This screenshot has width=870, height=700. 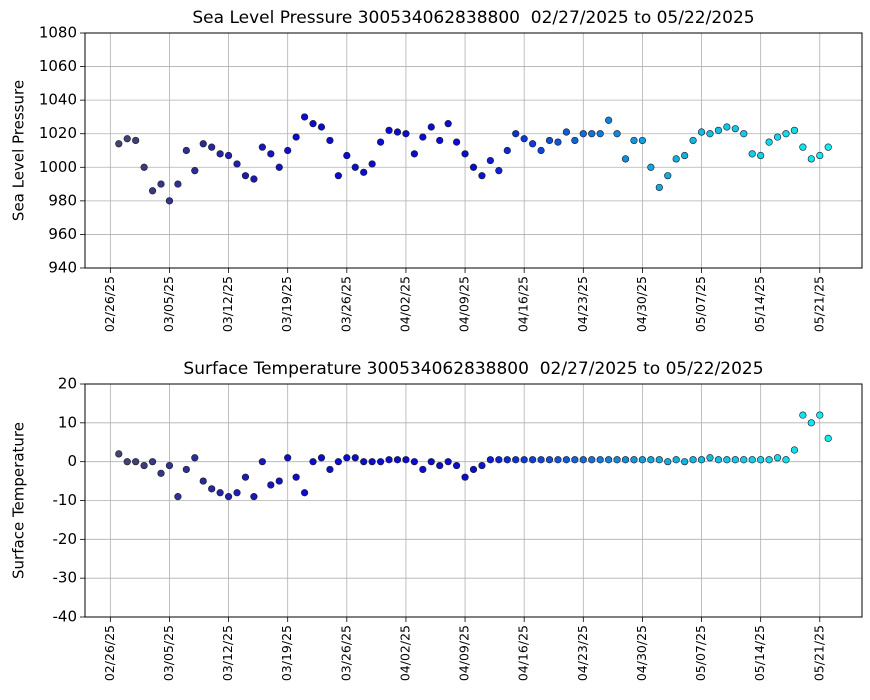 What do you see at coordinates (582, 304) in the screenshot?
I see `x-tick-label: 04/23/25` at bounding box center [582, 304].